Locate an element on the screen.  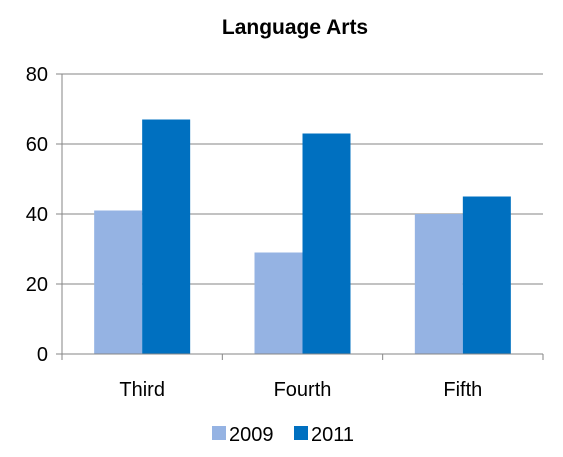
bar-2011-third is located at coordinates (166, 236).